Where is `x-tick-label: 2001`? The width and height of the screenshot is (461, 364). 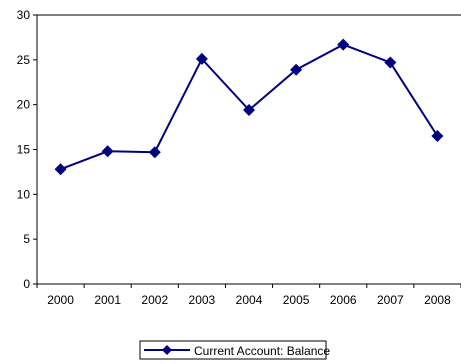
x-tick-label: 2001 is located at coordinates (107, 300).